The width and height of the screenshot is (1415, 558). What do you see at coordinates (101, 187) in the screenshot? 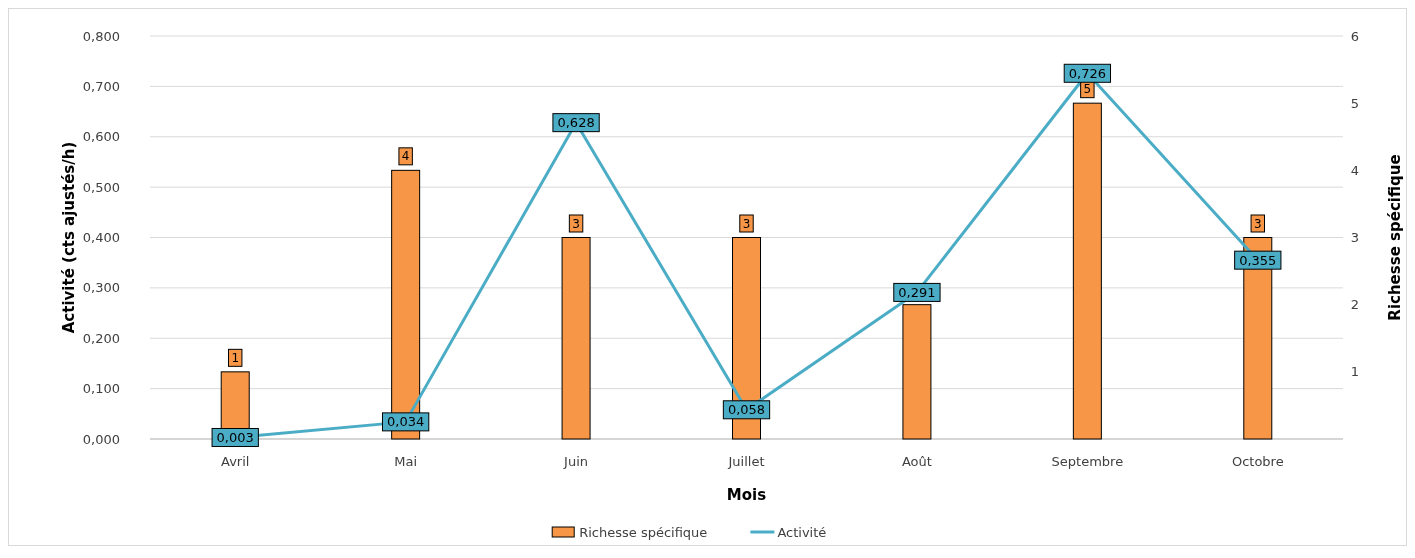
I see `y-tick-label: 0,500` at bounding box center [101, 187].